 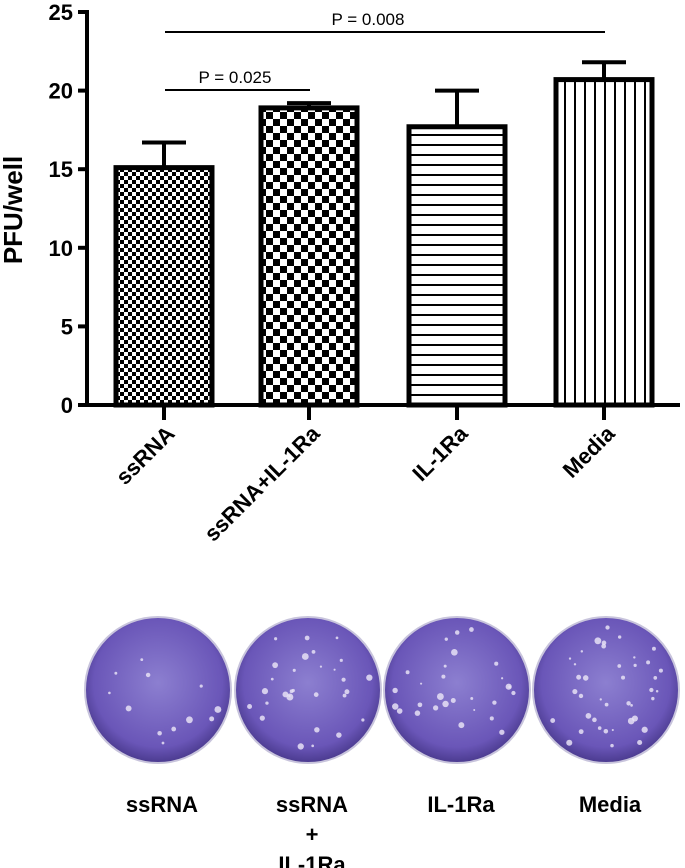 I want to click on plate-label: IL-1Ra, so click(x=312, y=860).